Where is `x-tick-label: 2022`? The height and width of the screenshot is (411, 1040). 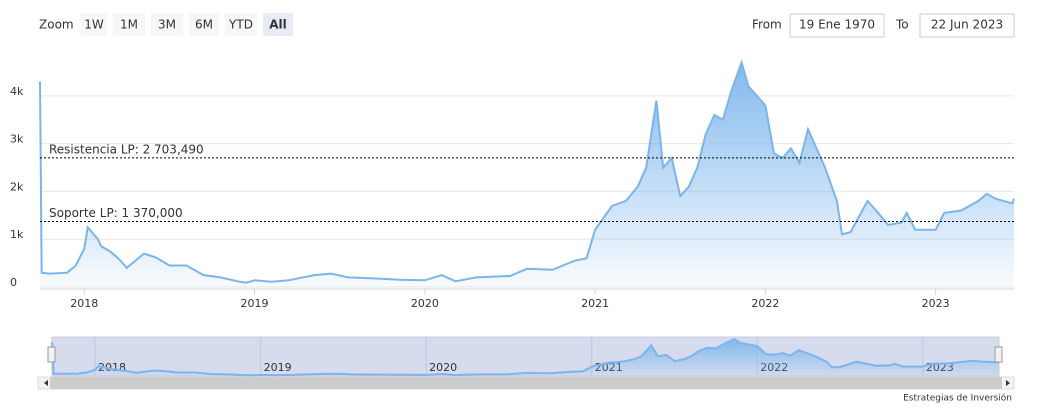 x-tick-label: 2022 is located at coordinates (765, 303).